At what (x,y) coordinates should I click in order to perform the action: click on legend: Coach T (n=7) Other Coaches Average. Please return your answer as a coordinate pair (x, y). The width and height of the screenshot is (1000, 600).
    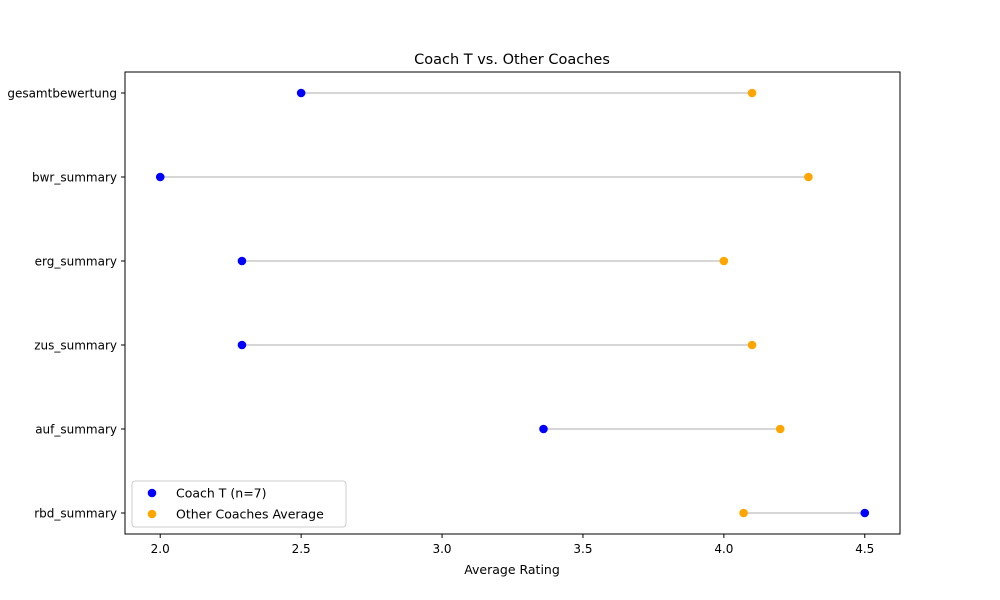
    Looking at the image, I should click on (239, 504).